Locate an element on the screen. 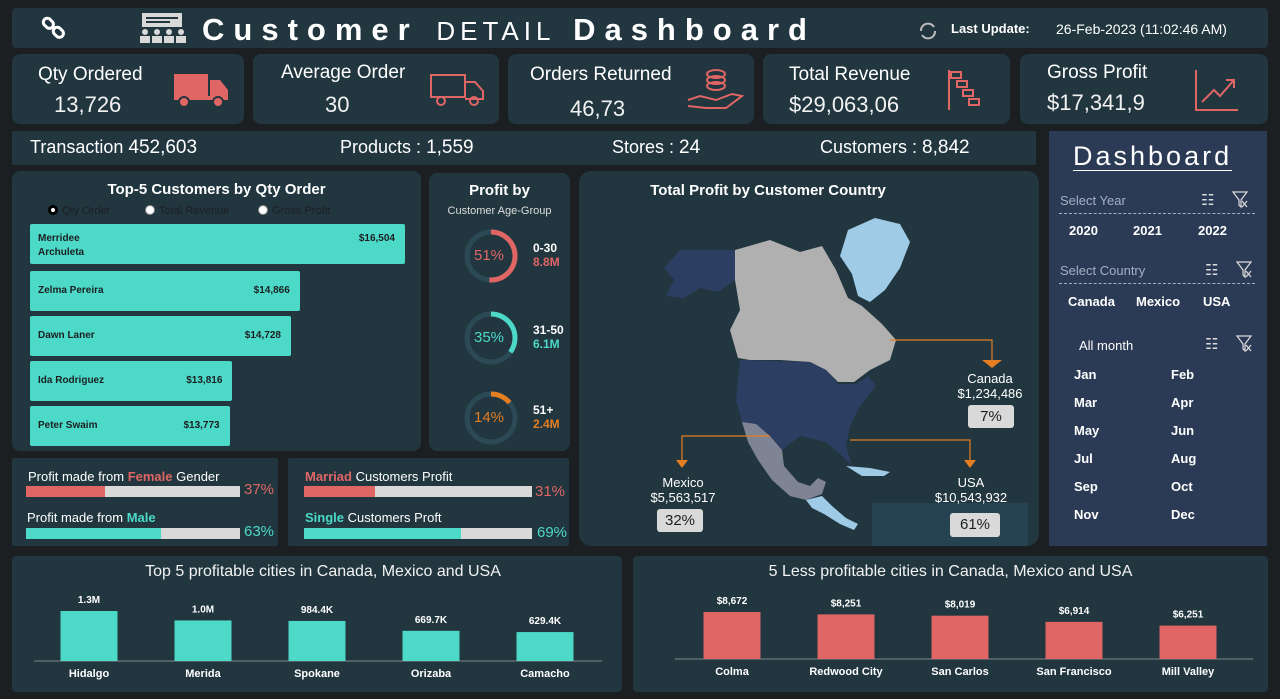 The image size is (1280, 699). month-oct-button: Oct is located at coordinates (1182, 486).